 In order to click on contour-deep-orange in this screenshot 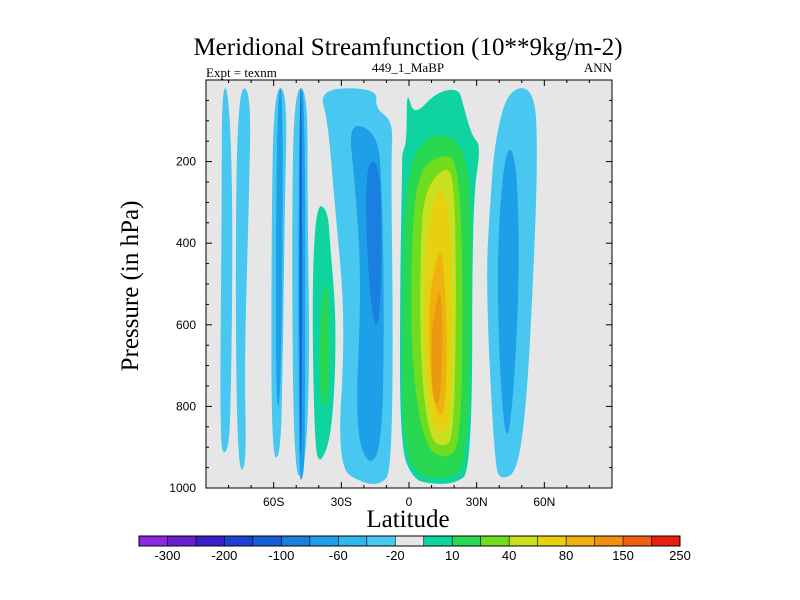, I will do `click(437, 348)`.